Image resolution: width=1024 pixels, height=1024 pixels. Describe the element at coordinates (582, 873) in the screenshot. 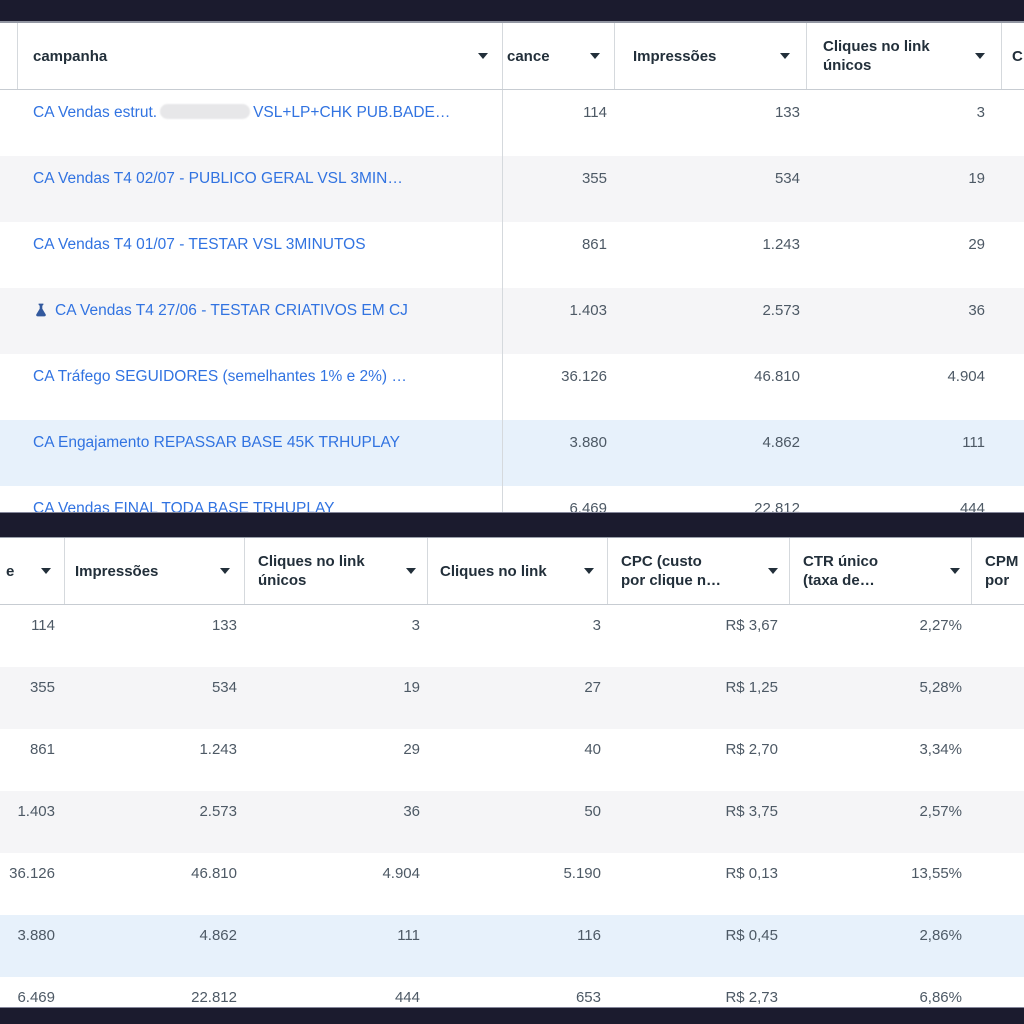

I see `link-clicks-cell: 5.190` at that location.